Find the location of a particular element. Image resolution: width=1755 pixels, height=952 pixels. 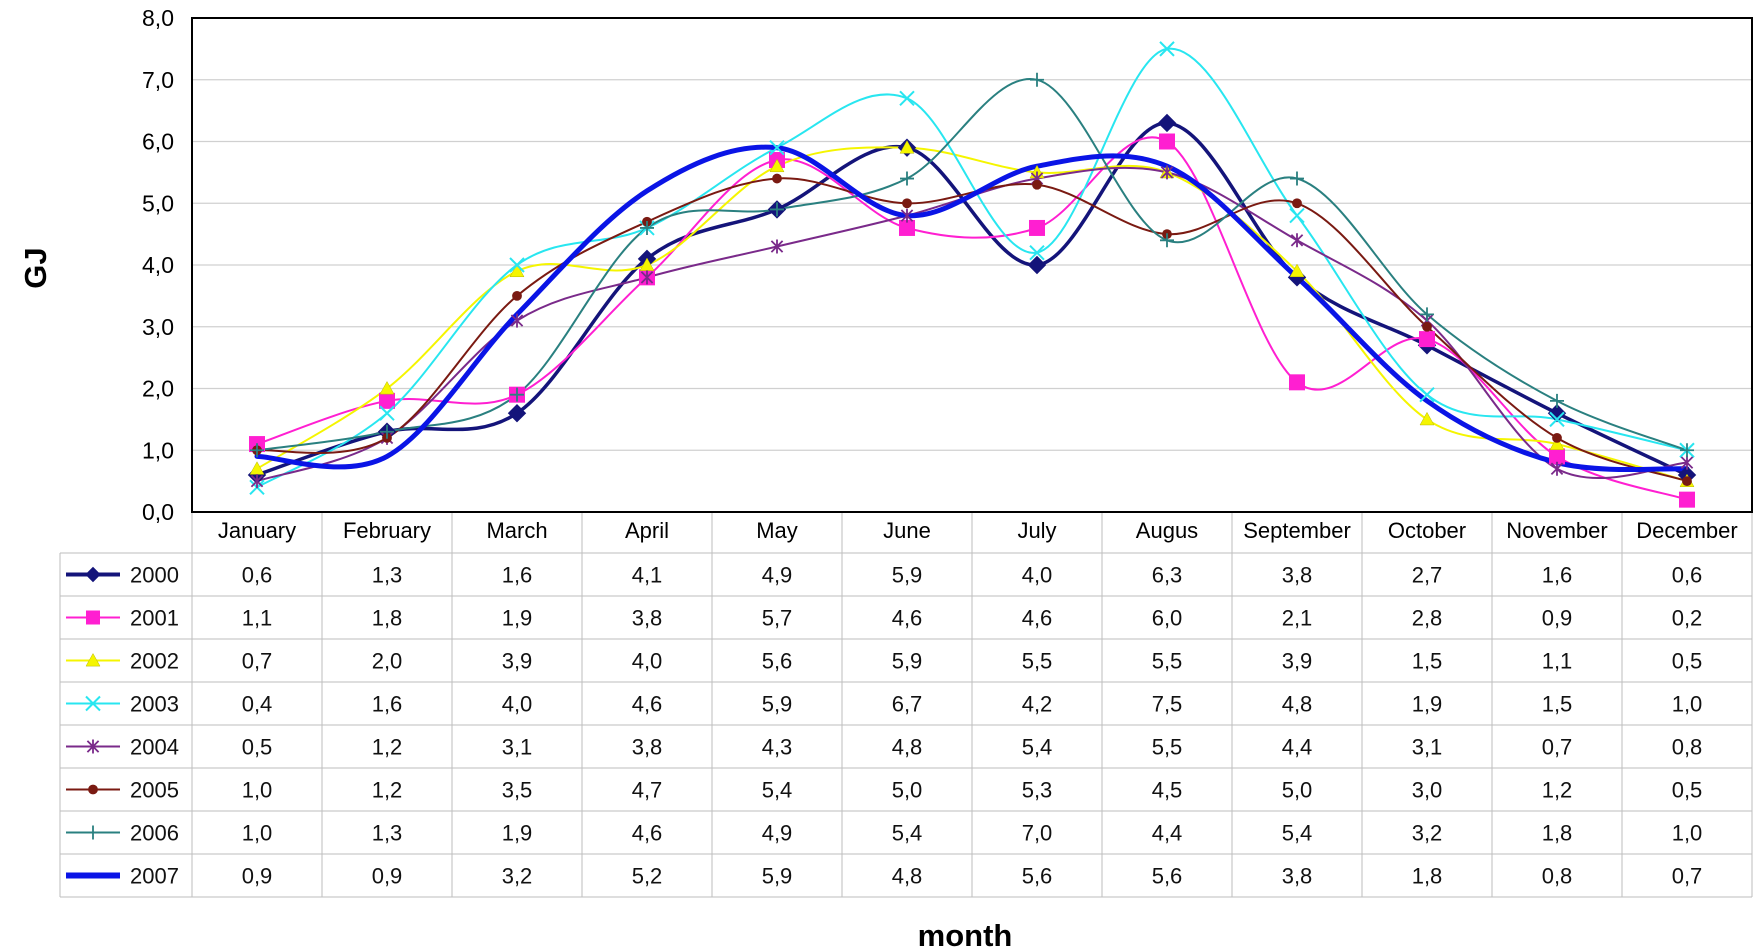

legend-key-marker-2000 is located at coordinates (93, 574).